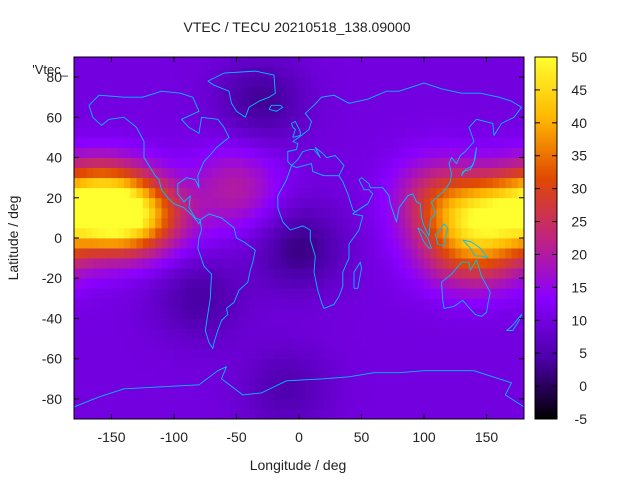 Image resolution: width=640 pixels, height=480 pixels. I want to click on y-axis-label: Latitude / deg, so click(13, 238).